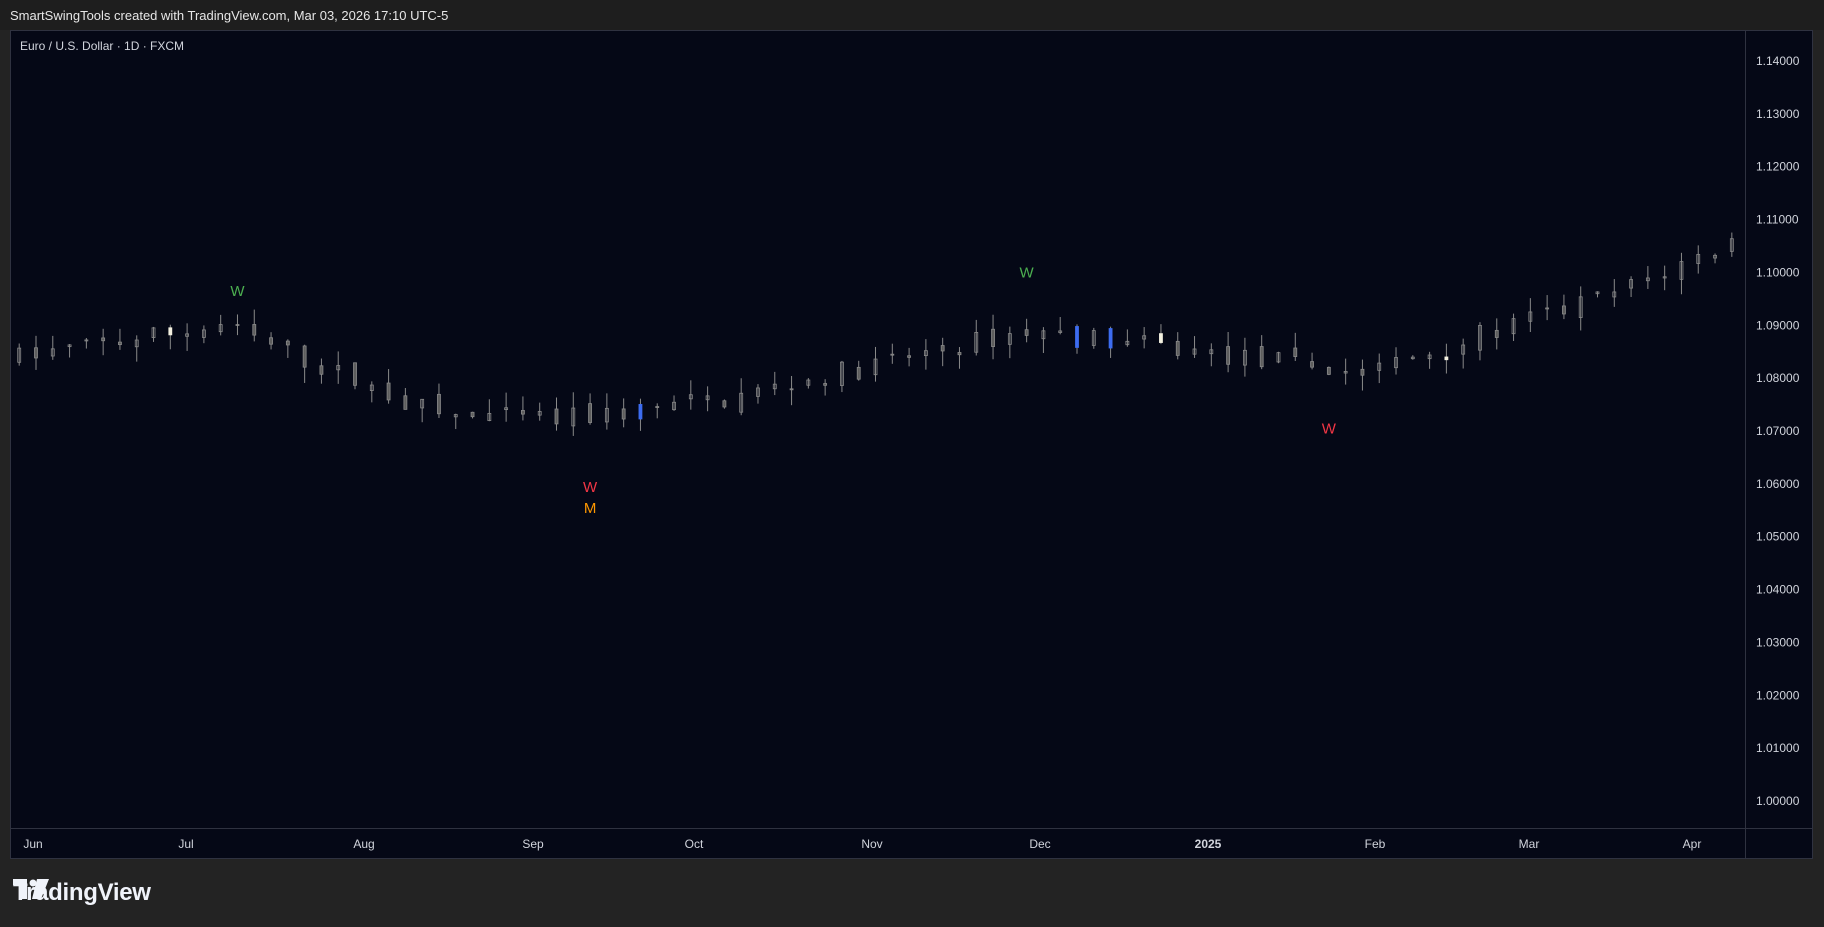  Describe the element at coordinates (363, 844) in the screenshot. I see `x-tick-label: Aug` at that location.